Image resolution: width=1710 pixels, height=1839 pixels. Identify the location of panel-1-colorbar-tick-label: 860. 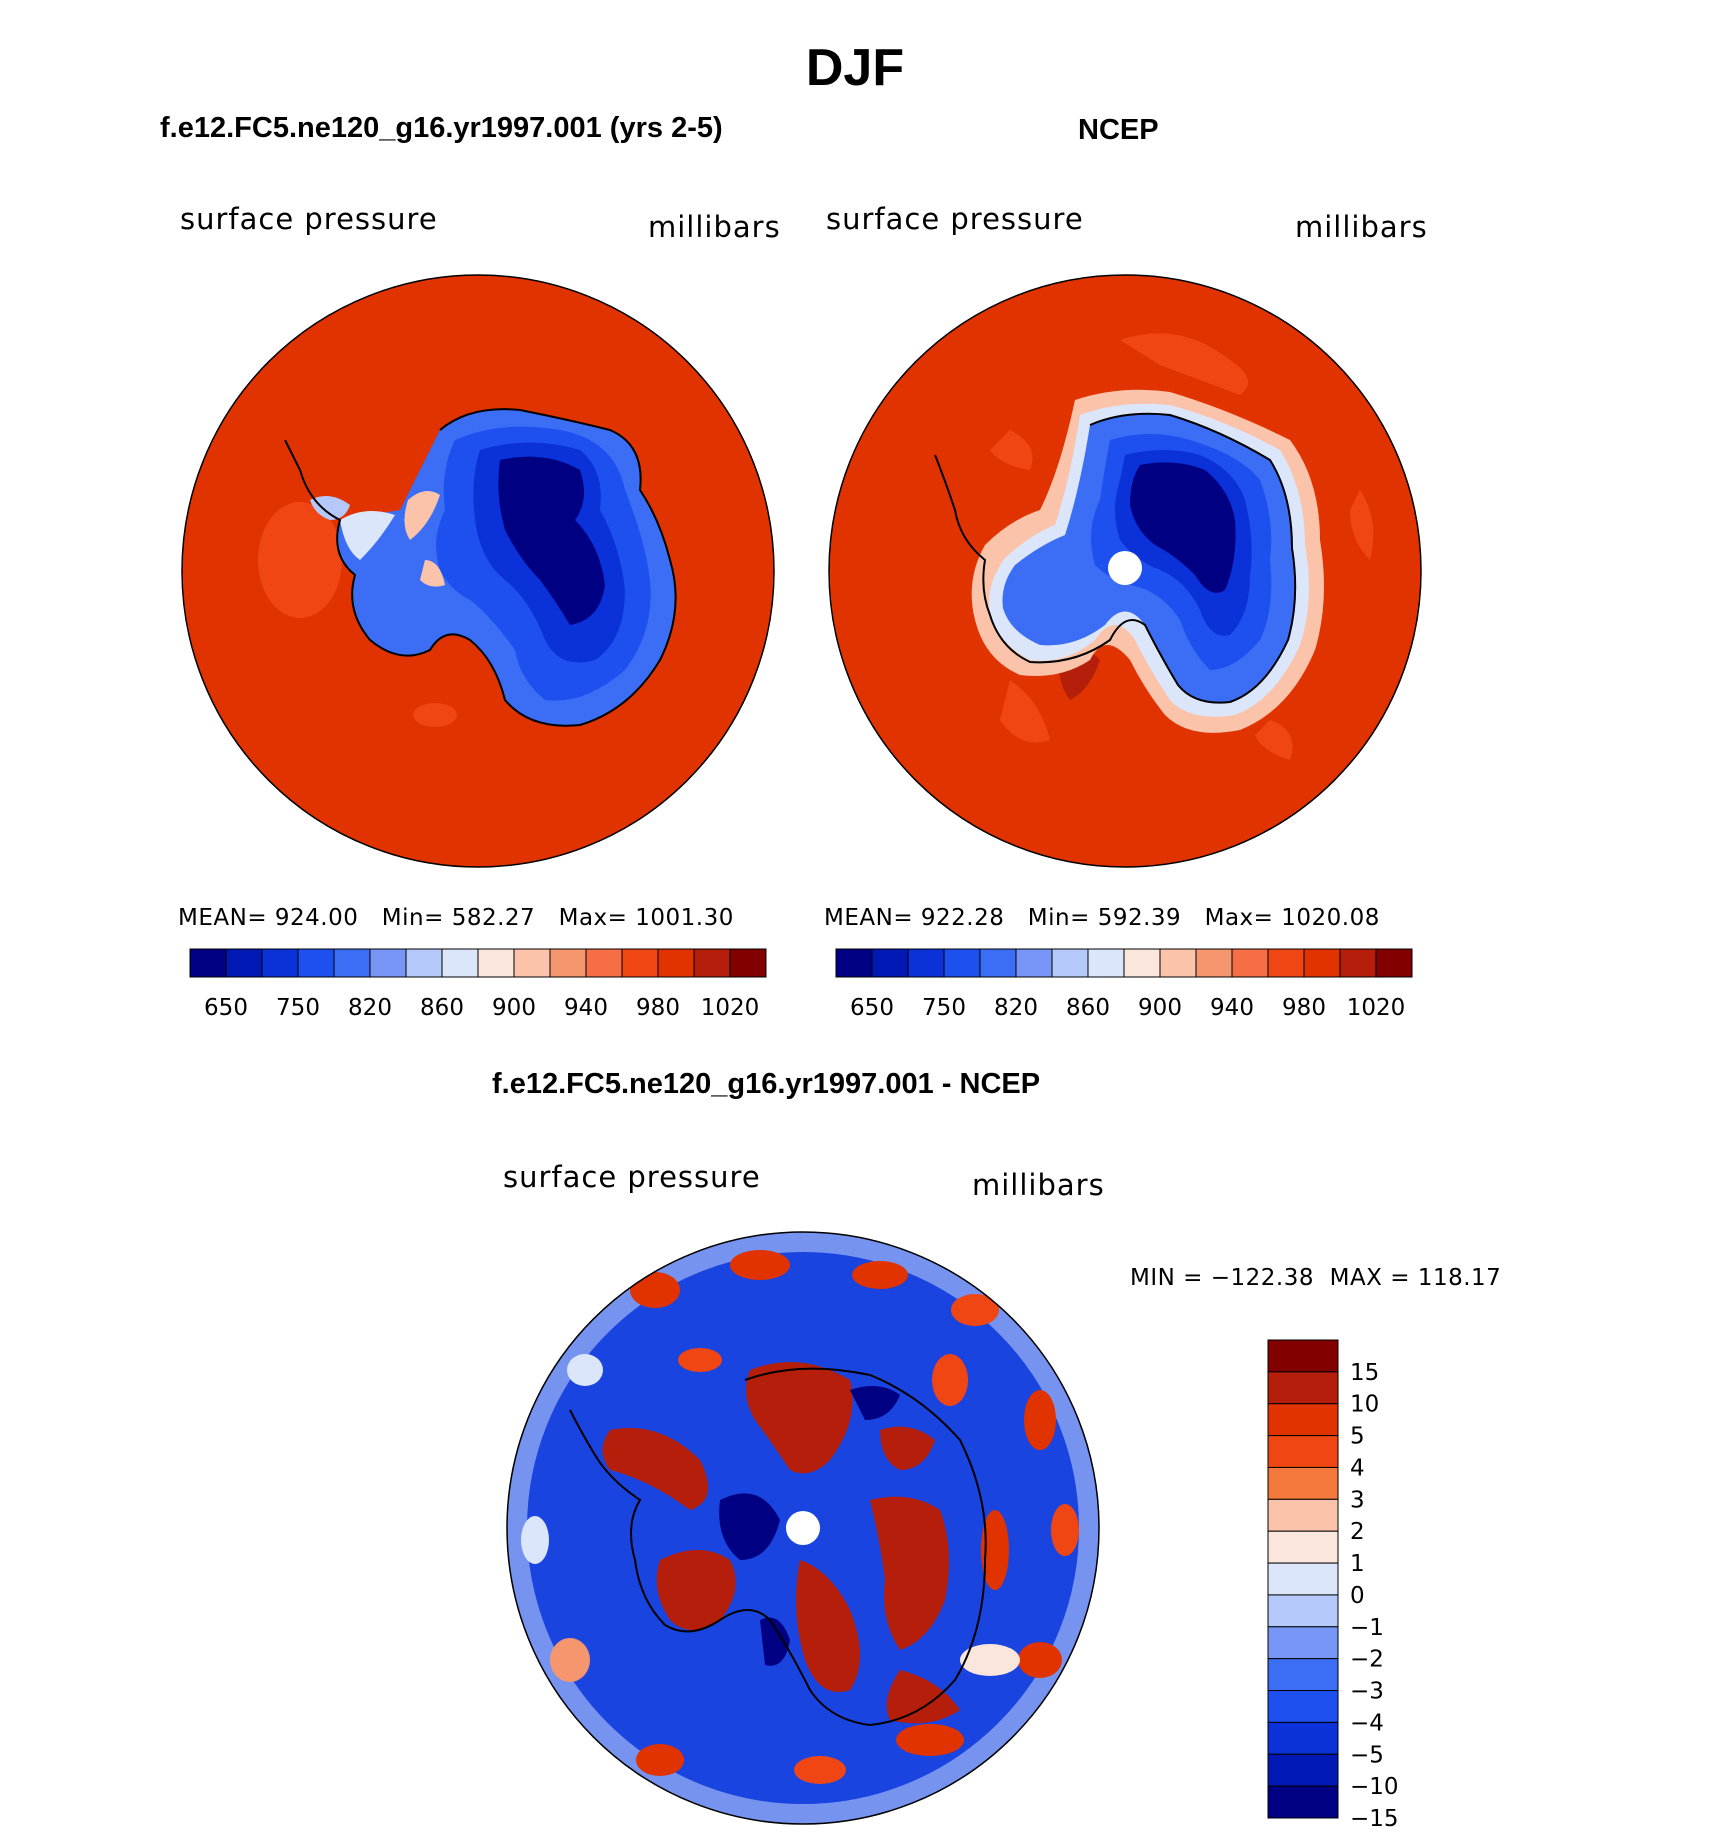
(442, 1008).